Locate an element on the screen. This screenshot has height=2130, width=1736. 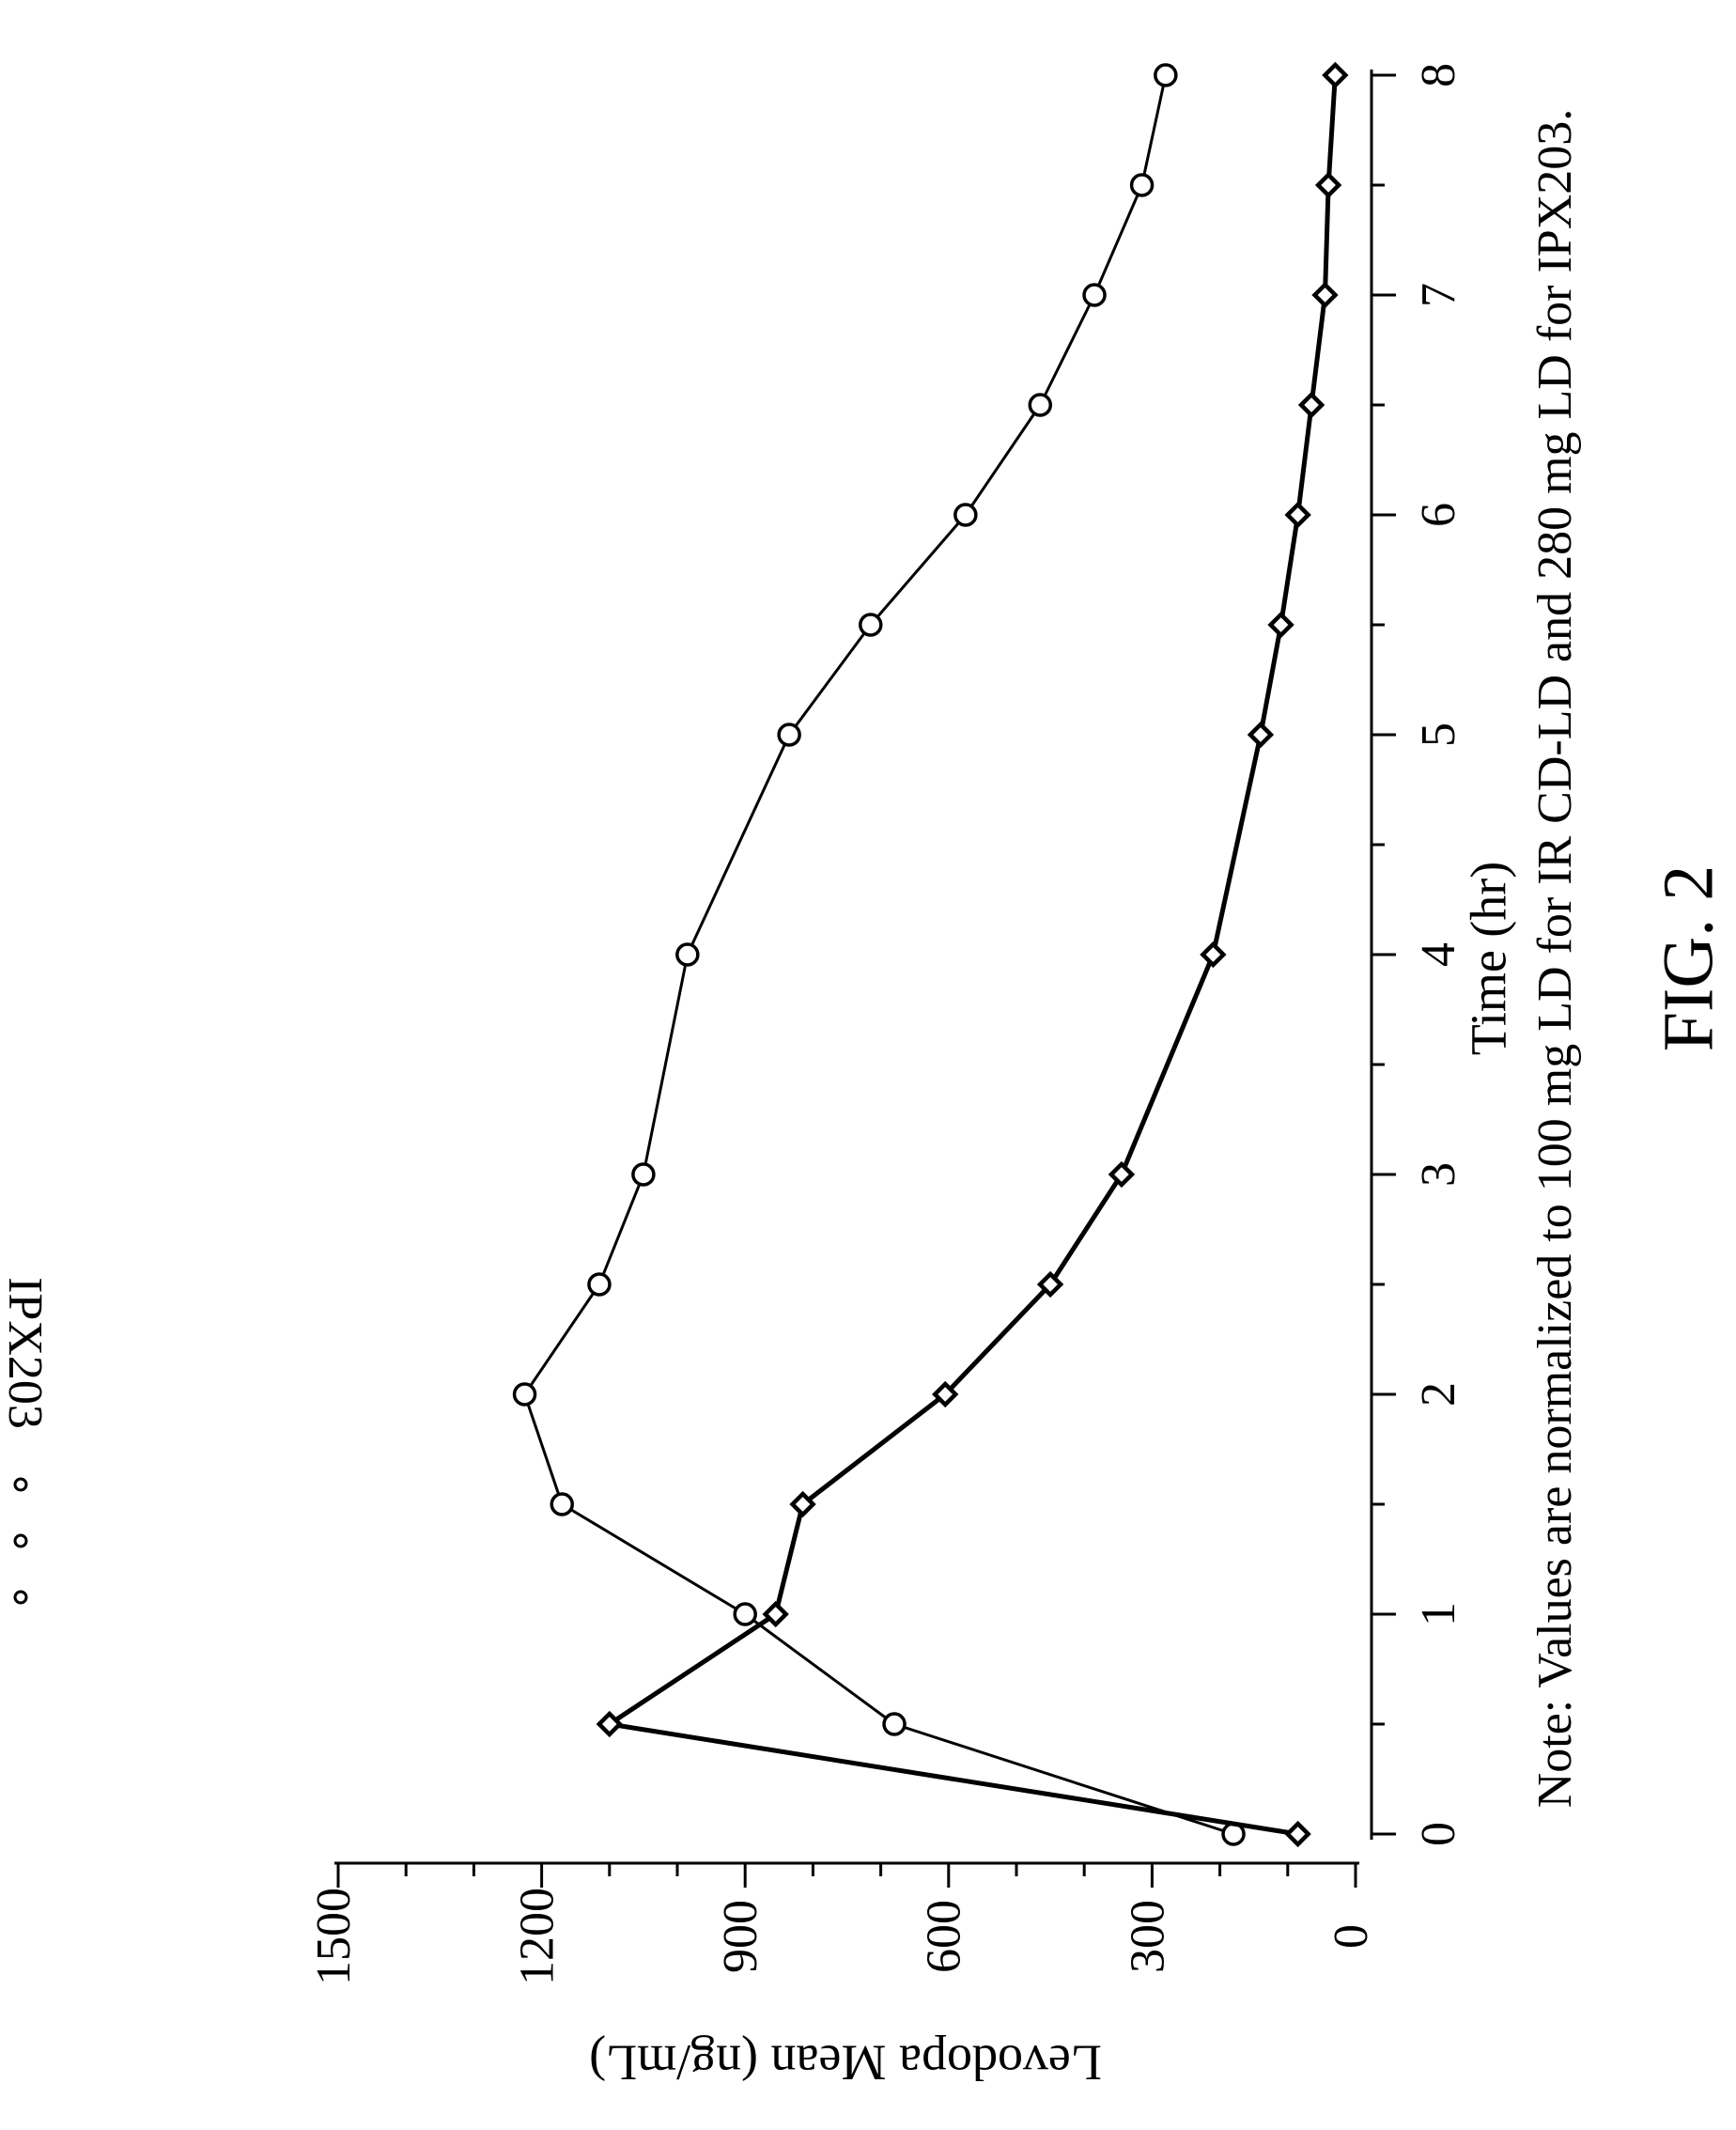
x-tick-label: 4 is located at coordinates (1438, 954).